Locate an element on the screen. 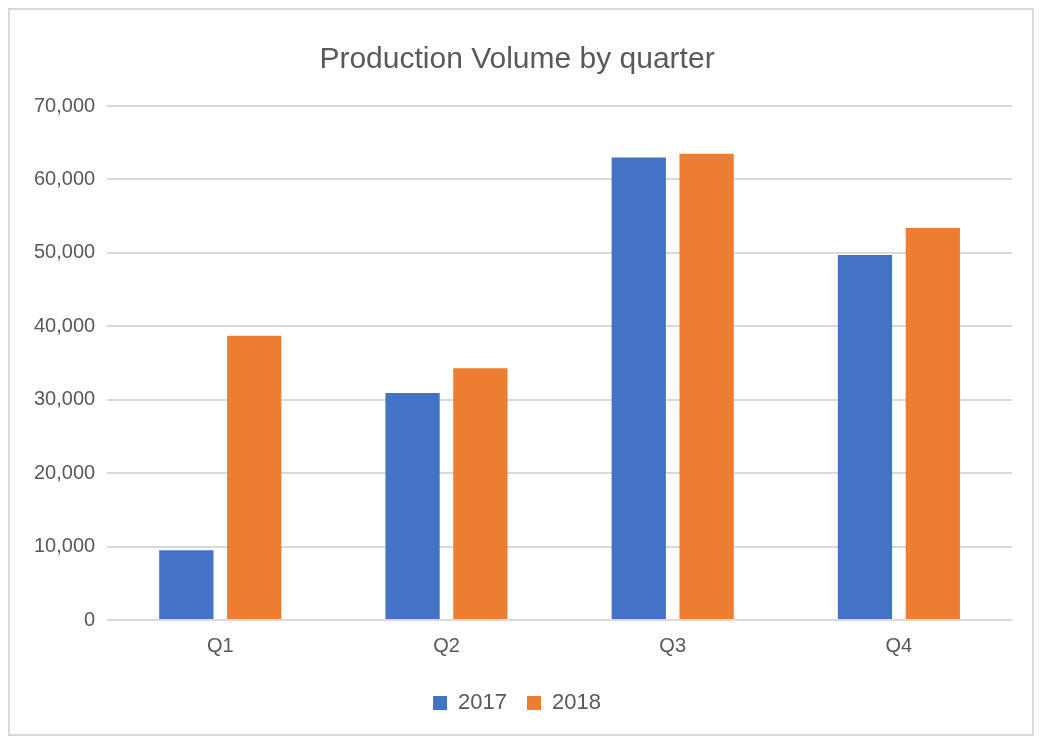 This screenshot has height=745, width=1047. y-tick-label: 10,000 is located at coordinates (65, 545).